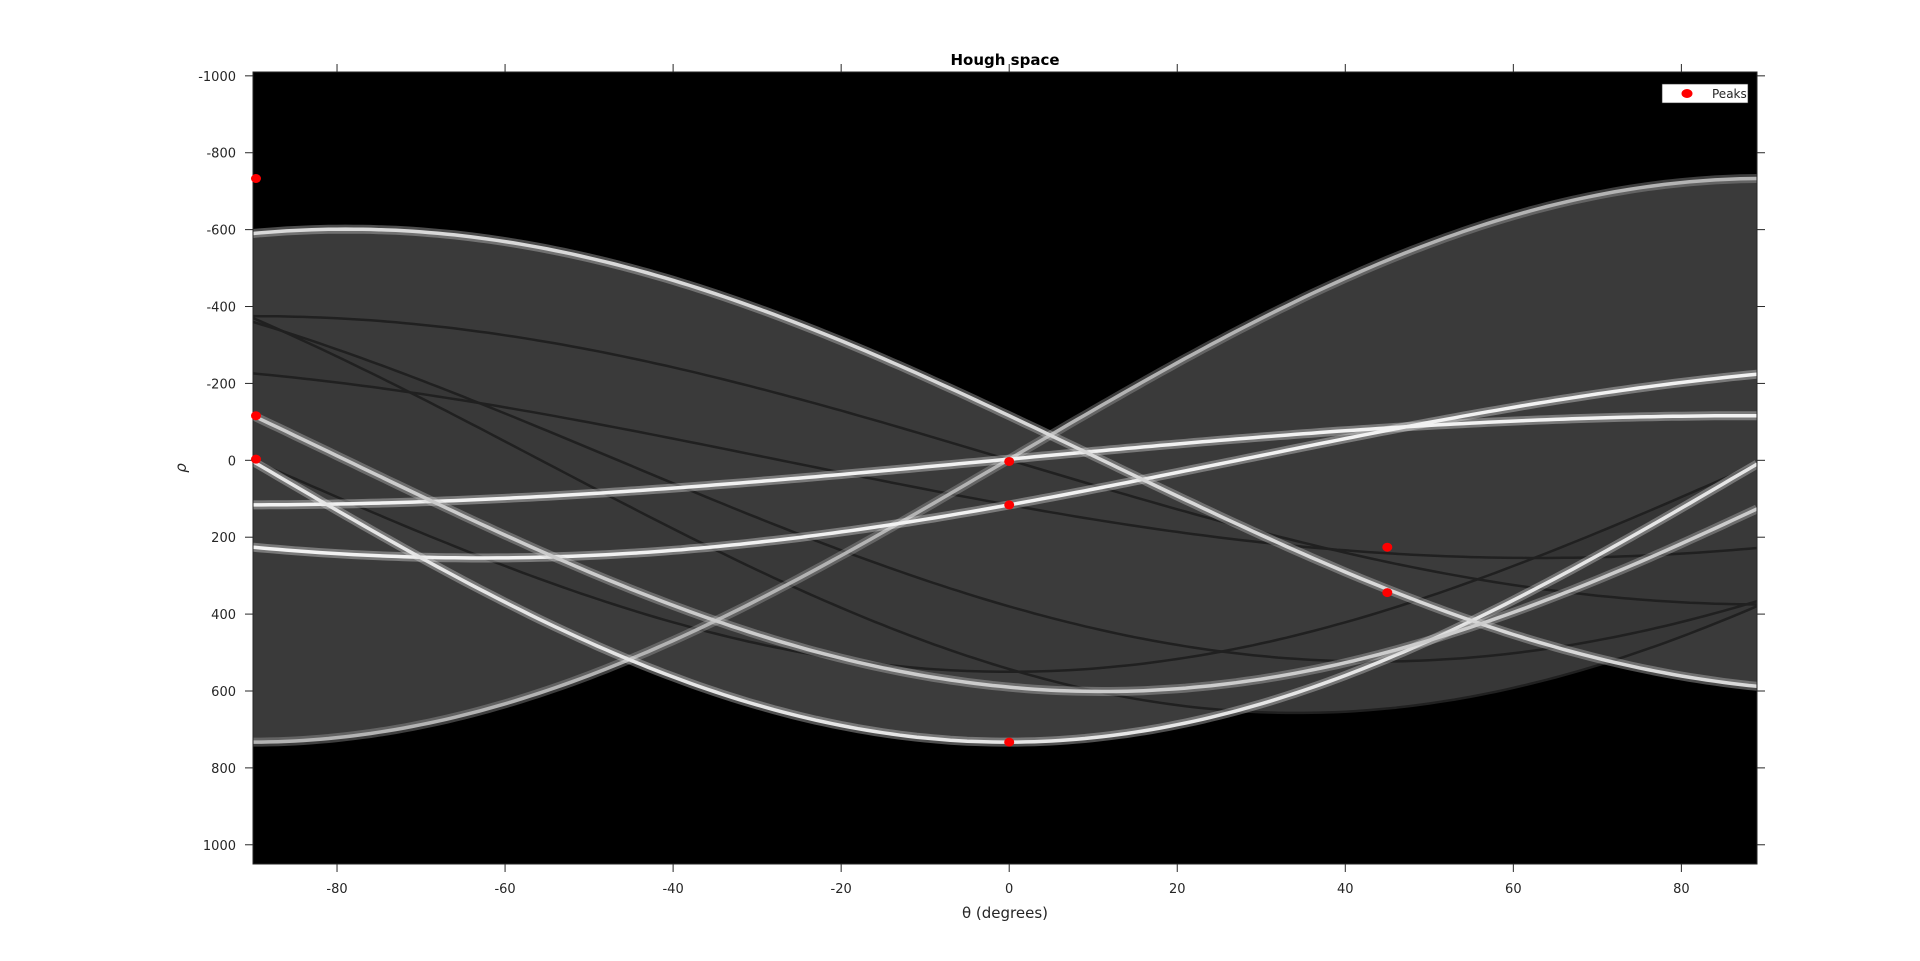 Image resolution: width=1920 pixels, height=961 pixels. I want to click on x-tick-label: 20, so click(1177, 889).